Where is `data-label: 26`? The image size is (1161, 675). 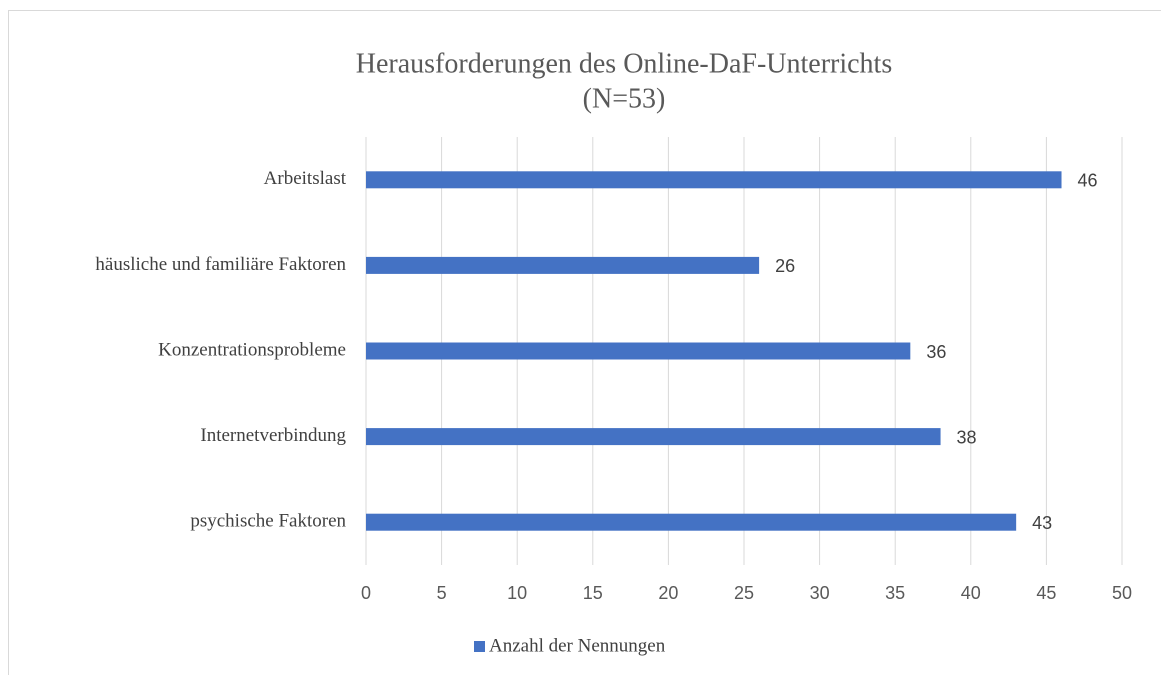
data-label: 26 is located at coordinates (785, 266).